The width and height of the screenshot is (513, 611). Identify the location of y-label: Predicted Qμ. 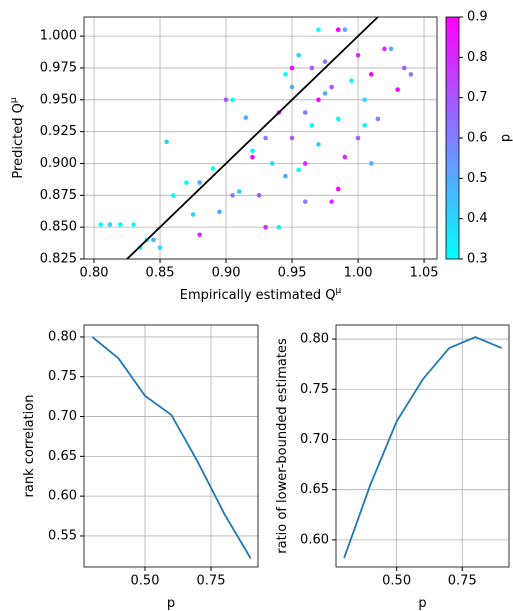
(17, 137).